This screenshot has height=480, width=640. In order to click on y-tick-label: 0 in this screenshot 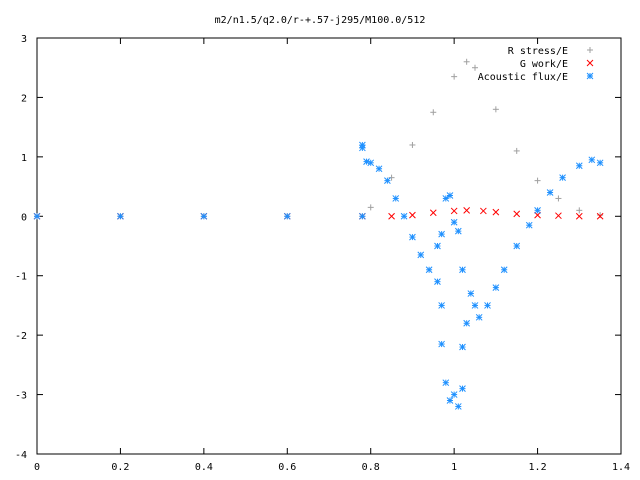, I will do `click(24, 217)`.